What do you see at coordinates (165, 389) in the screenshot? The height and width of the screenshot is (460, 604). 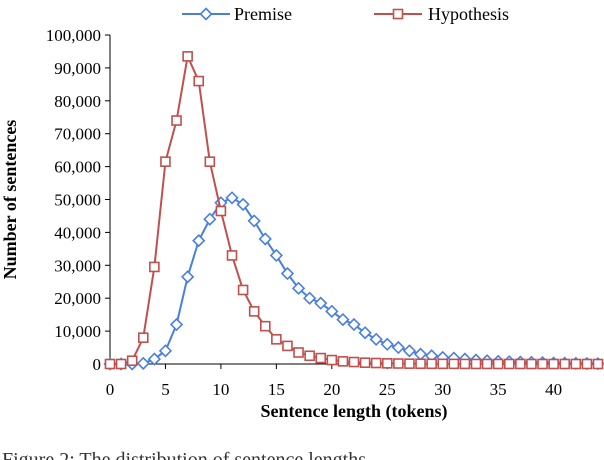 I see `x-tick-label: 5` at bounding box center [165, 389].